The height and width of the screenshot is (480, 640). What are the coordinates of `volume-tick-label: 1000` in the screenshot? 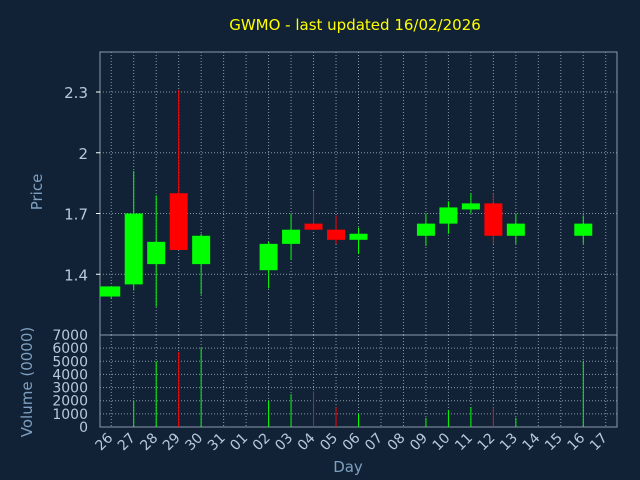 It's located at (70, 415).